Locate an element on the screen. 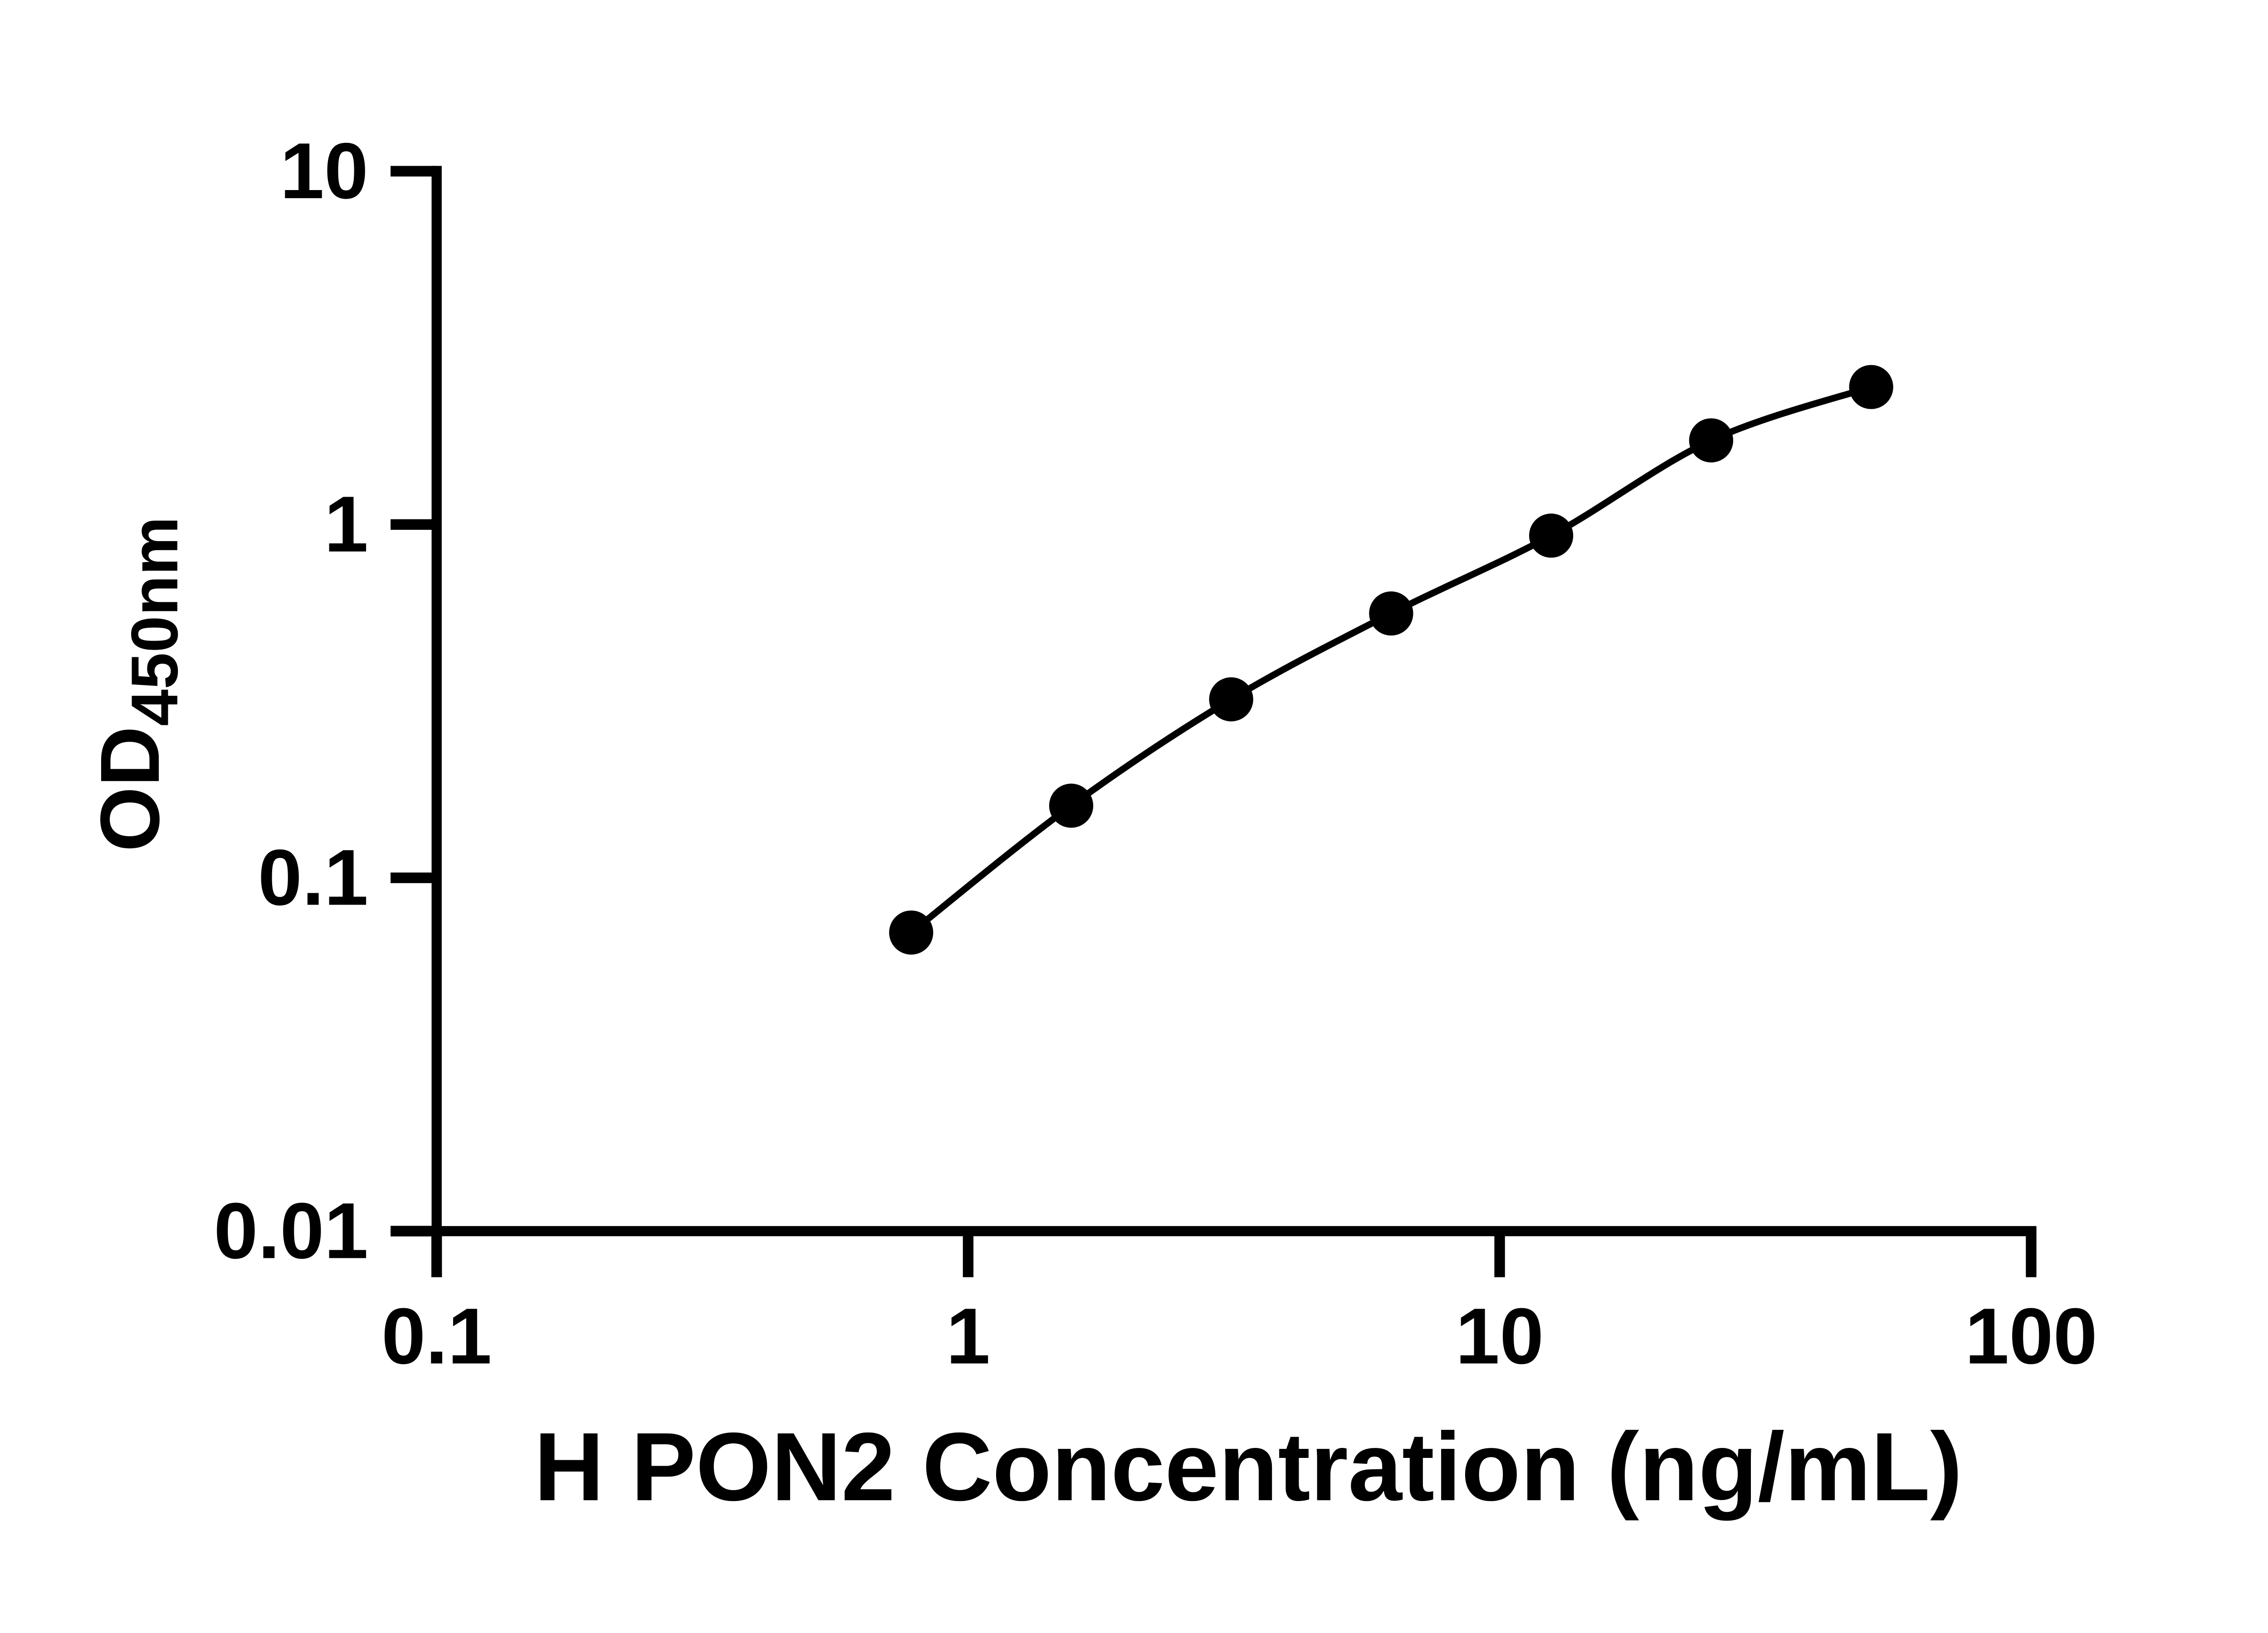 The height and width of the screenshot is (1633, 2268). x-tick-label: 100 is located at coordinates (2031, 1336).